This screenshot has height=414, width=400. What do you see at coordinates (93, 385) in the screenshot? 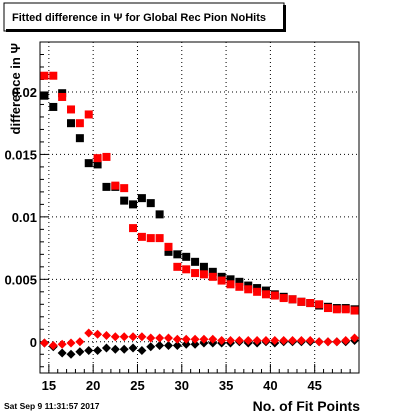
I see `x-tick-label: 20` at bounding box center [93, 385].